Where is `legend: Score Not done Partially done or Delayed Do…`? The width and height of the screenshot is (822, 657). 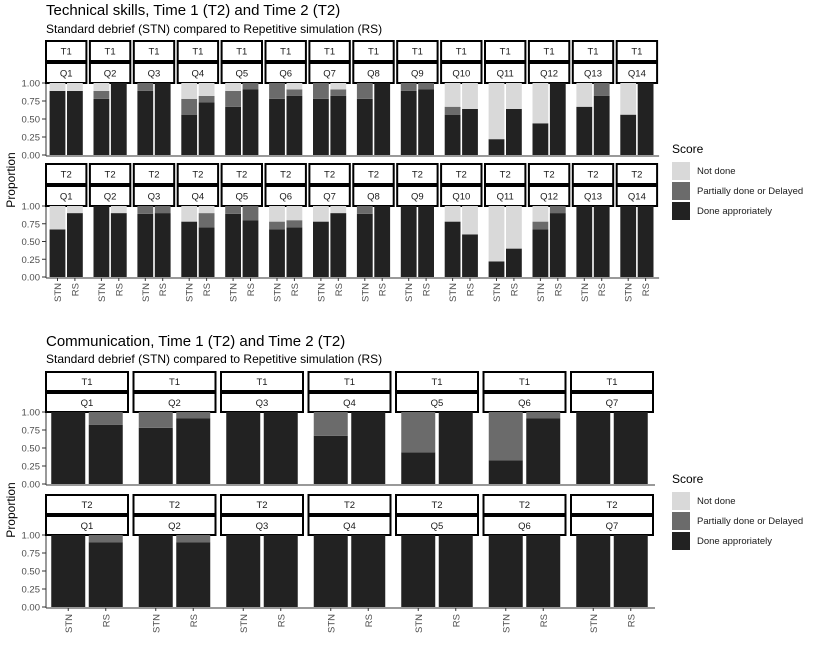
legend: Score Not done Partially done or Delayed Do… is located at coordinates (737, 181).